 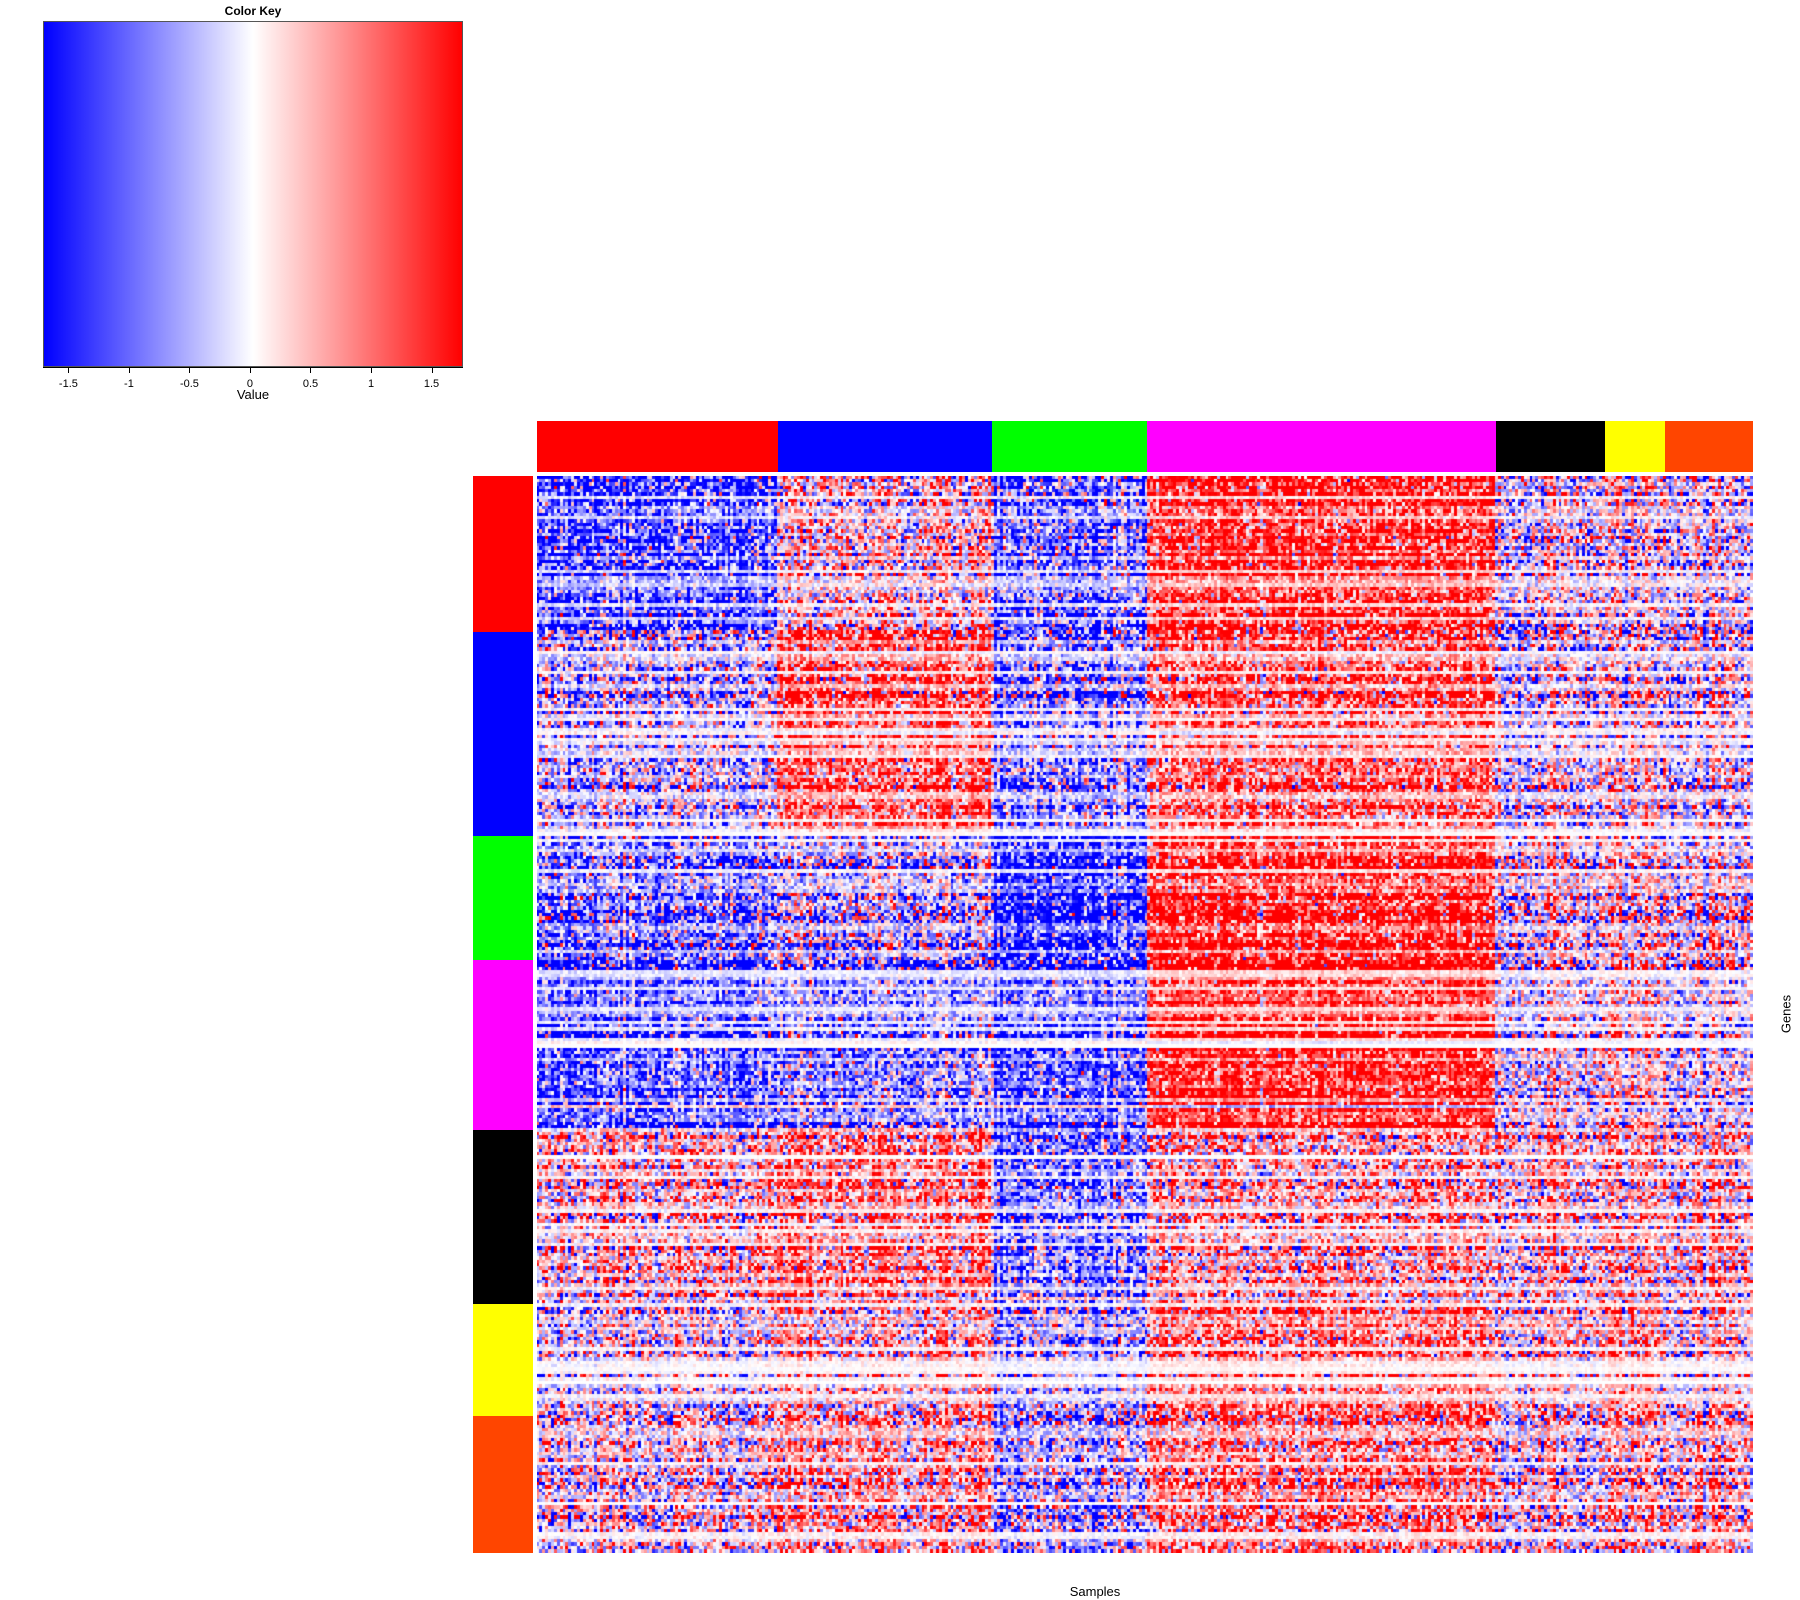 What do you see at coordinates (1095, 1591) in the screenshot?
I see `x-axis-label: Samples` at bounding box center [1095, 1591].